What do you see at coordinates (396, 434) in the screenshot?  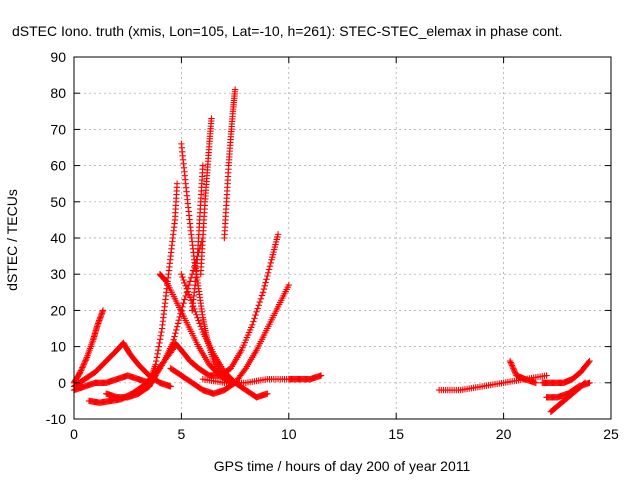 I see `x-tick-label: 15` at bounding box center [396, 434].